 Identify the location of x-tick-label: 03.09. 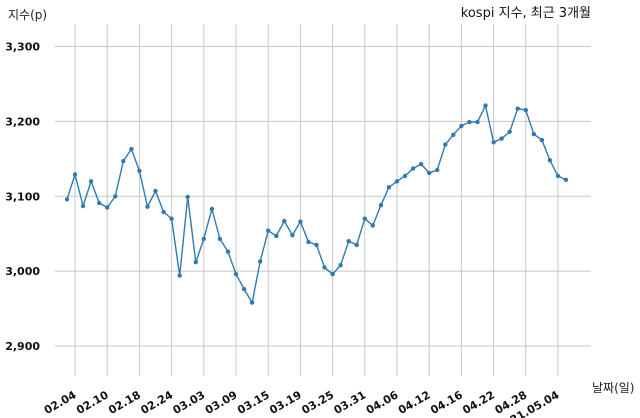
(221, 402).